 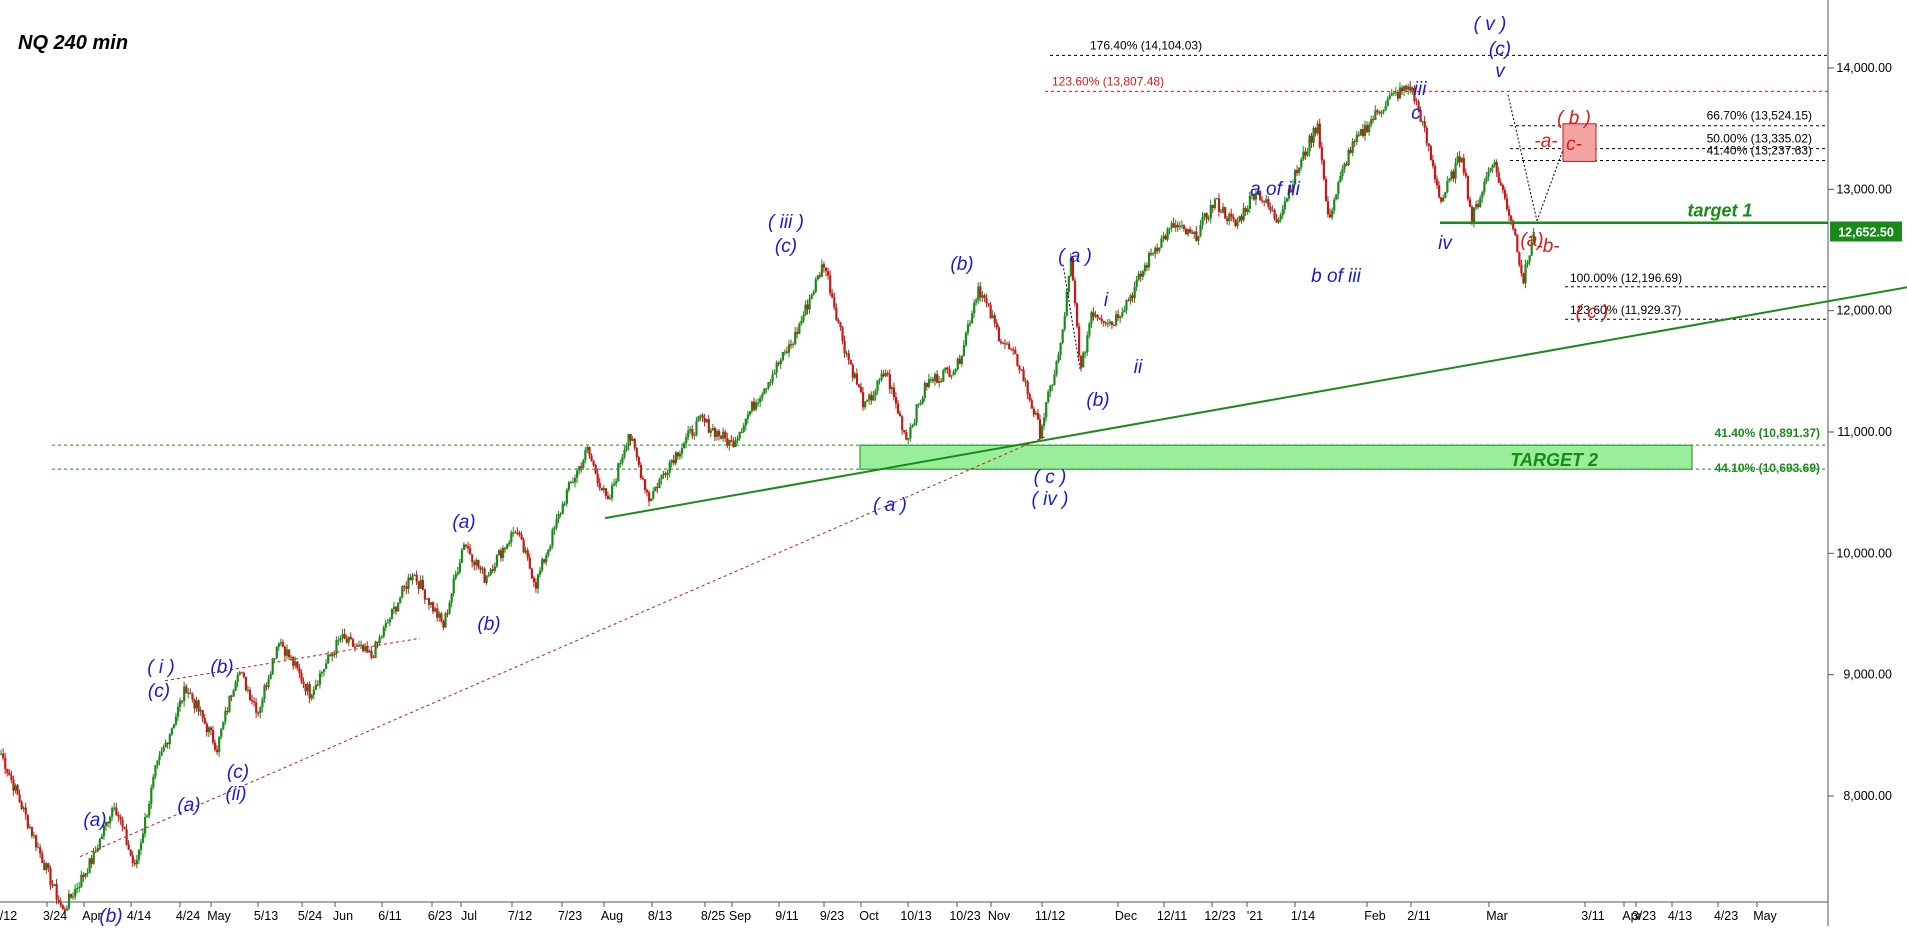 I want to click on time-tick-label: Jun, so click(x=343, y=916).